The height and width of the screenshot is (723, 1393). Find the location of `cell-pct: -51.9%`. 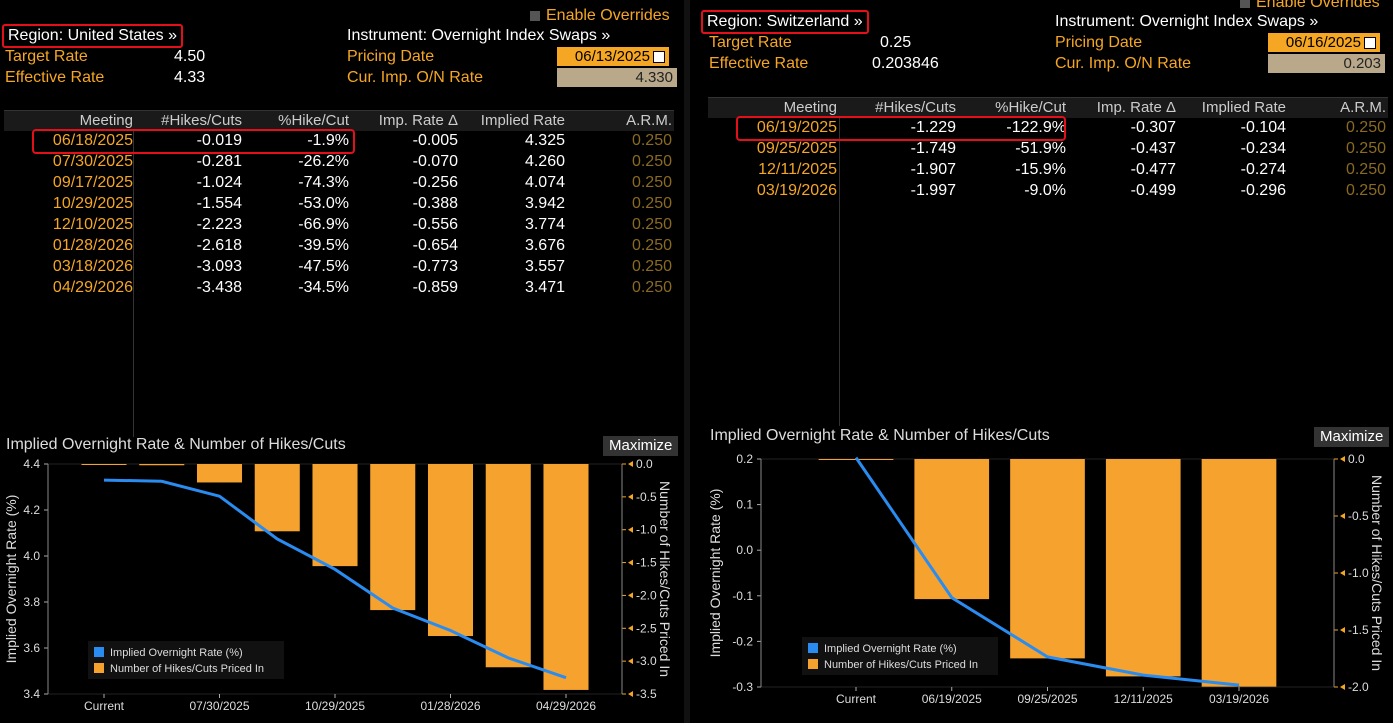

cell-pct: -51.9% is located at coordinates (1040, 148).